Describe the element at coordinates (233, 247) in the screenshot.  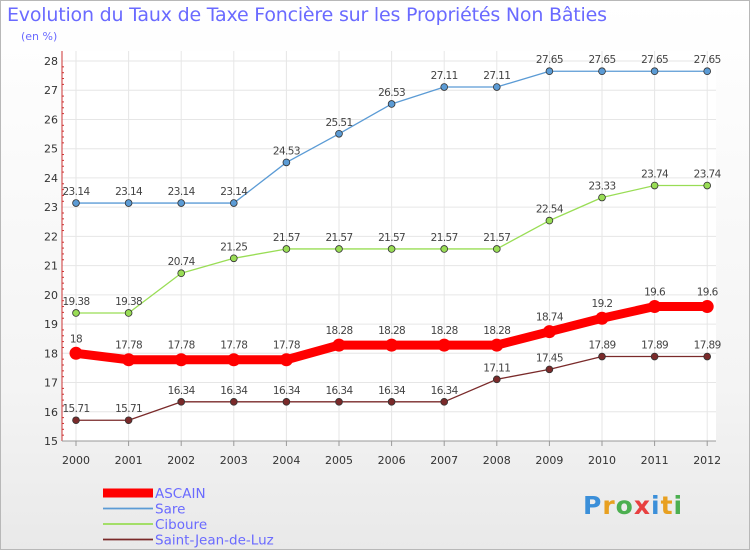
I see `data-label: 21.25` at that location.